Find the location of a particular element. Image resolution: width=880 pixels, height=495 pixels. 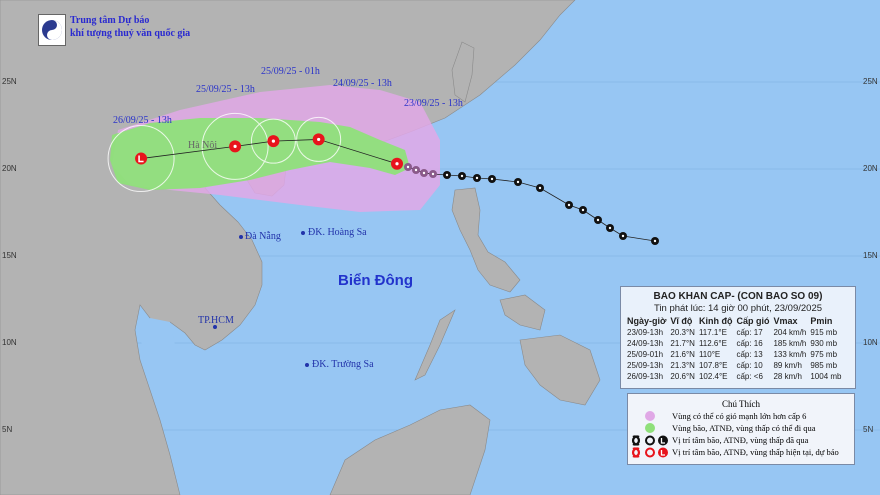

table-cell: 20.3°N is located at coordinates (682, 332).